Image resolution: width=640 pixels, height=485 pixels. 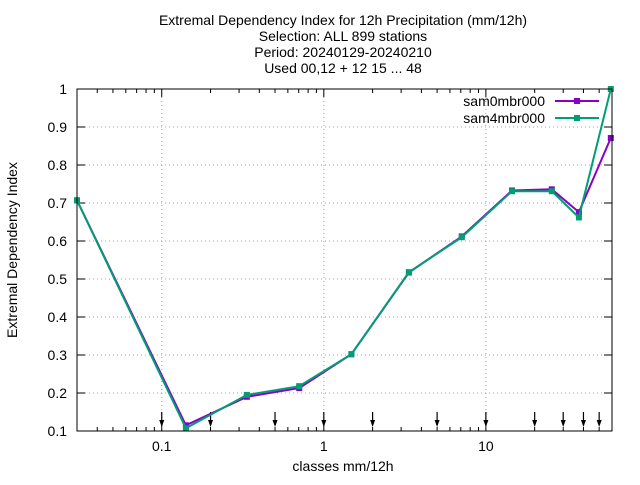 What do you see at coordinates (63, 89) in the screenshot?
I see `y-tick-label: 1` at bounding box center [63, 89].